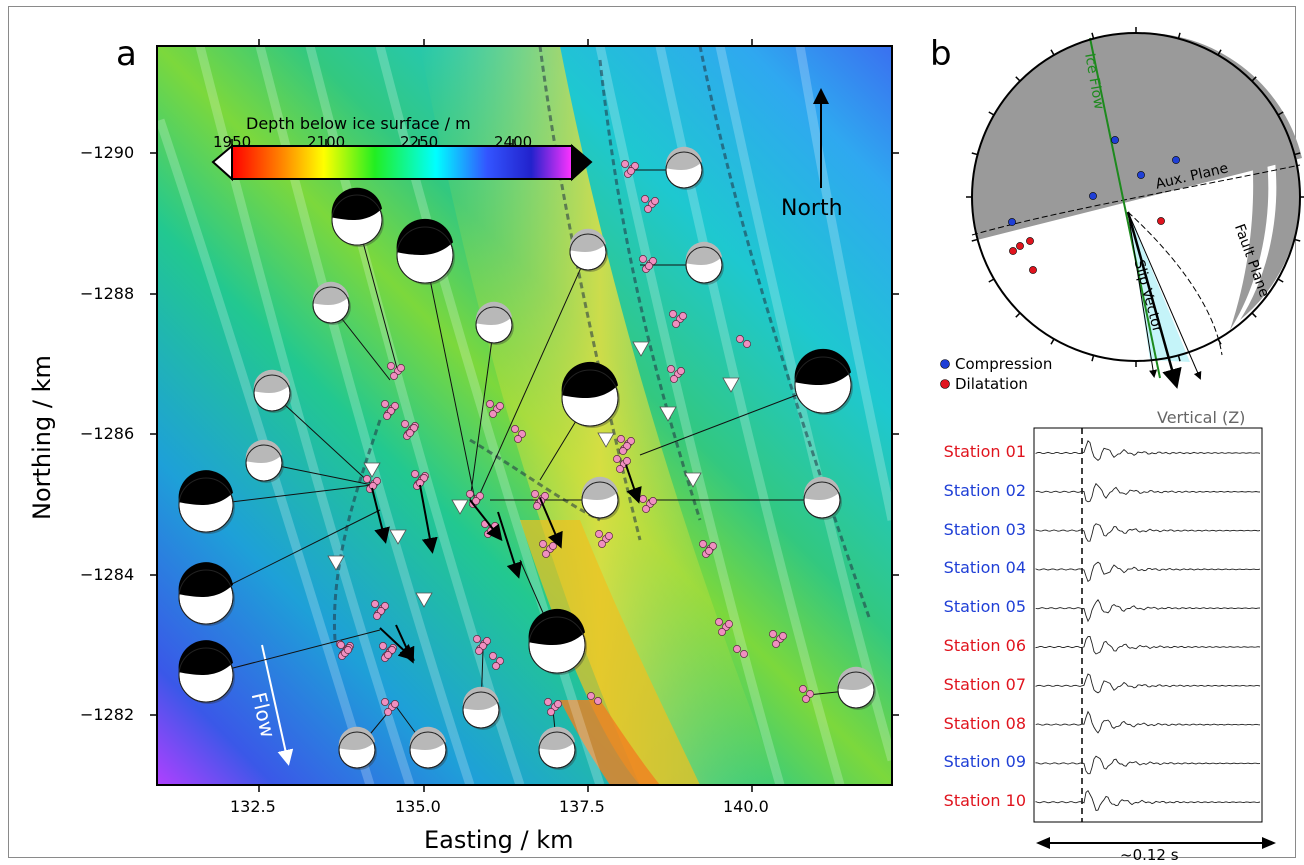  Describe the element at coordinates (107, 574) in the screenshot. I see `y-tick-label: −1284` at that location.